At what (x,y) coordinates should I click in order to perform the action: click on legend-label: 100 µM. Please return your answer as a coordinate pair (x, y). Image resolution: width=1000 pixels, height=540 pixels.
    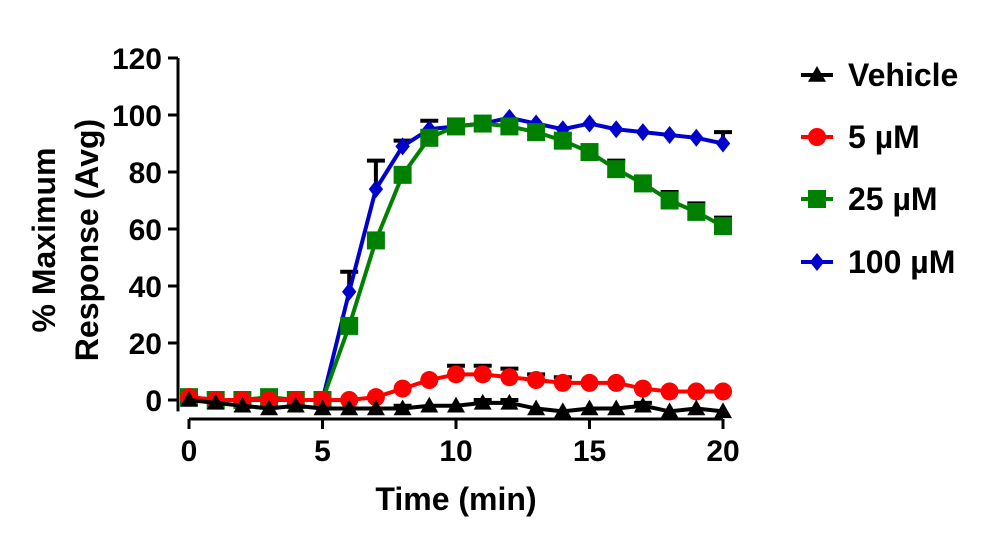
    Looking at the image, I should click on (901, 262).